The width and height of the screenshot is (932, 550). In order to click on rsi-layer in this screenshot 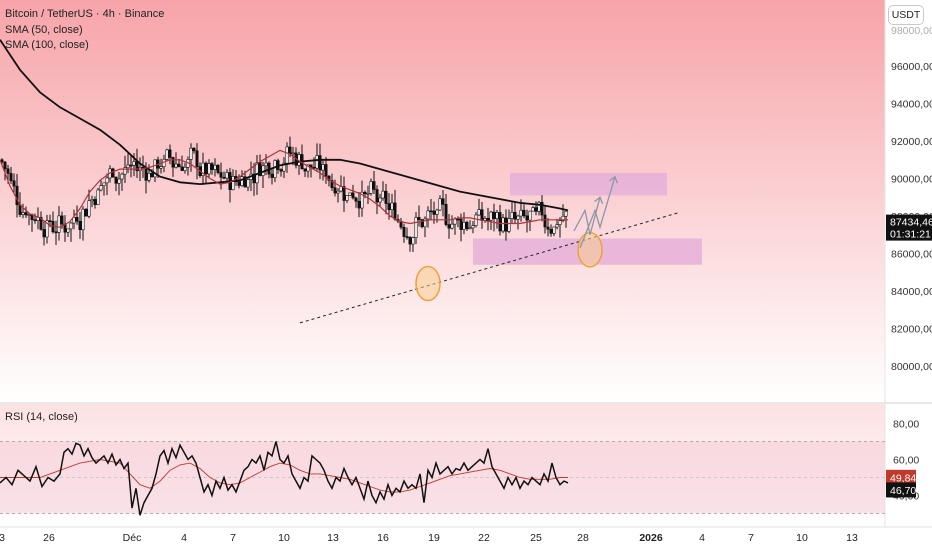, I will do `click(442, 478)`.